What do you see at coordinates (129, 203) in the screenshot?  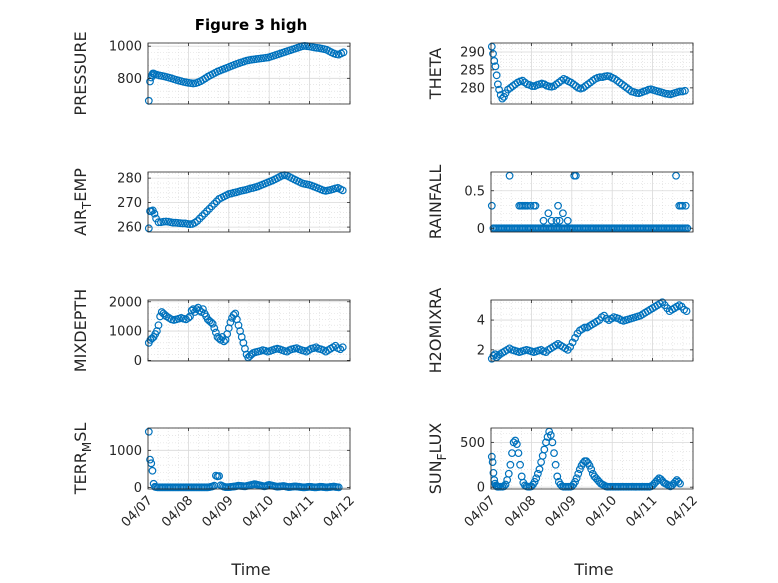 I see `y-tick-label: 270` at bounding box center [129, 203].